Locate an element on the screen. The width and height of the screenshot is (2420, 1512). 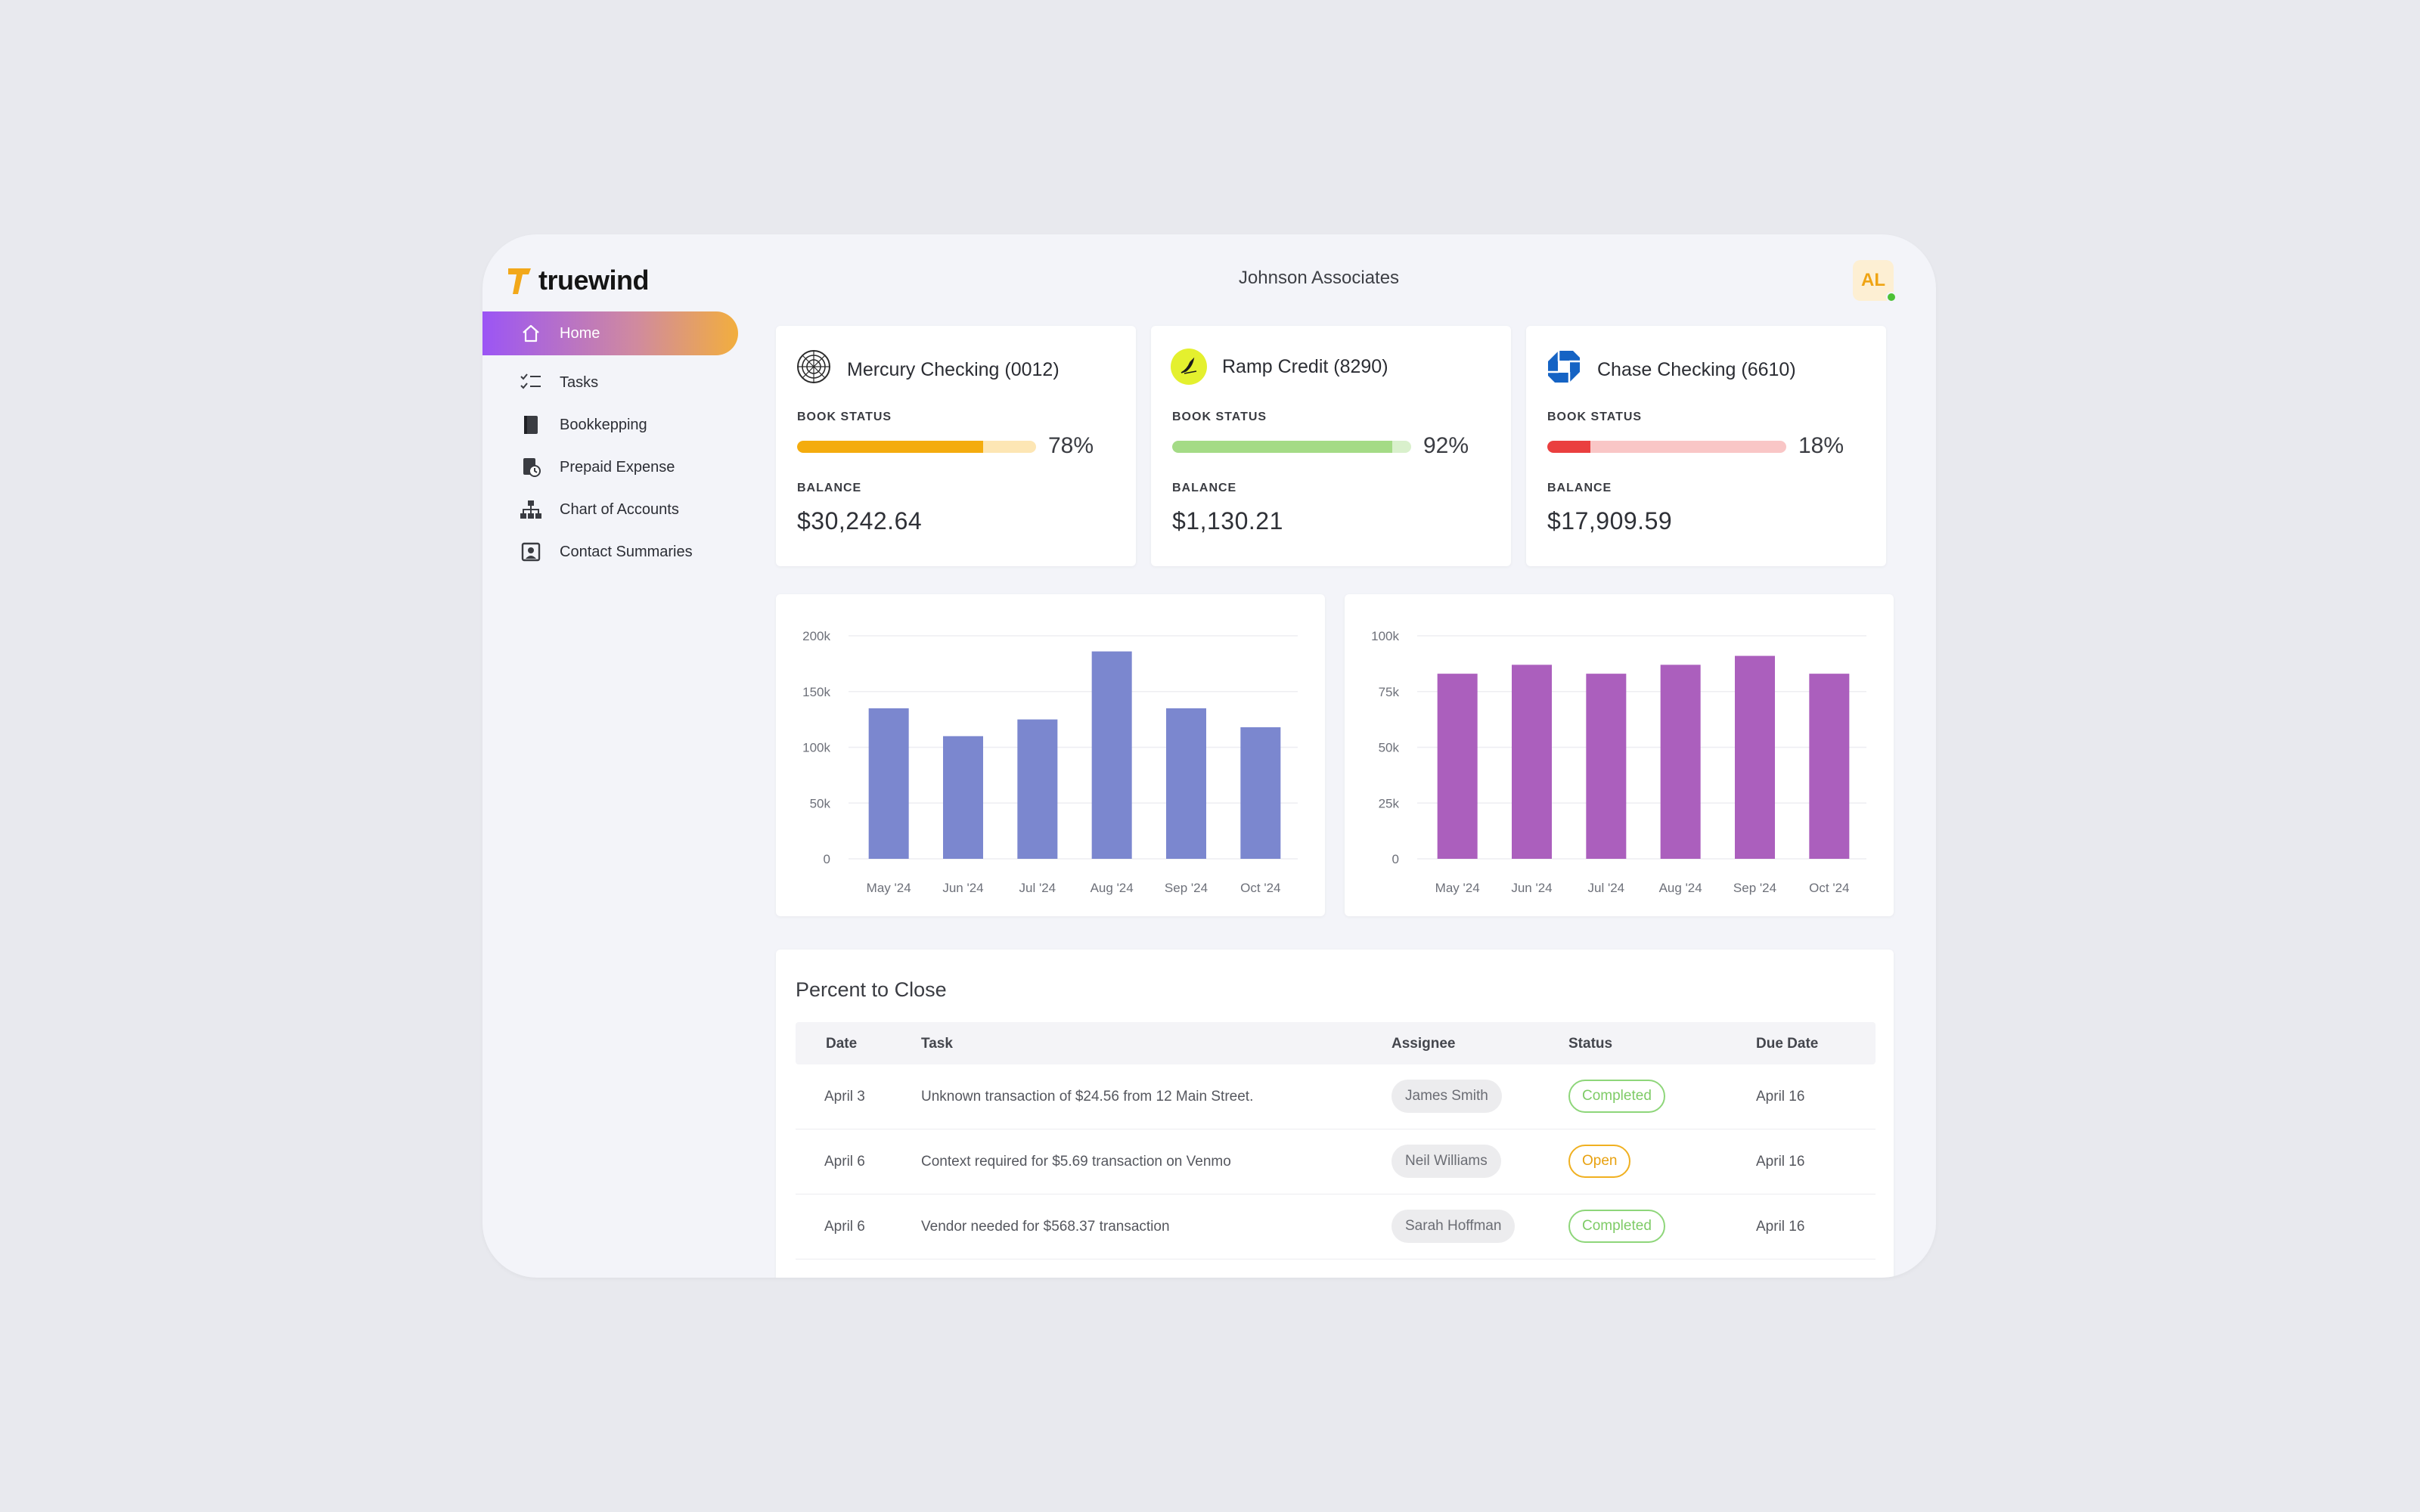
column-header-status: Status is located at coordinates (1590, 1044).